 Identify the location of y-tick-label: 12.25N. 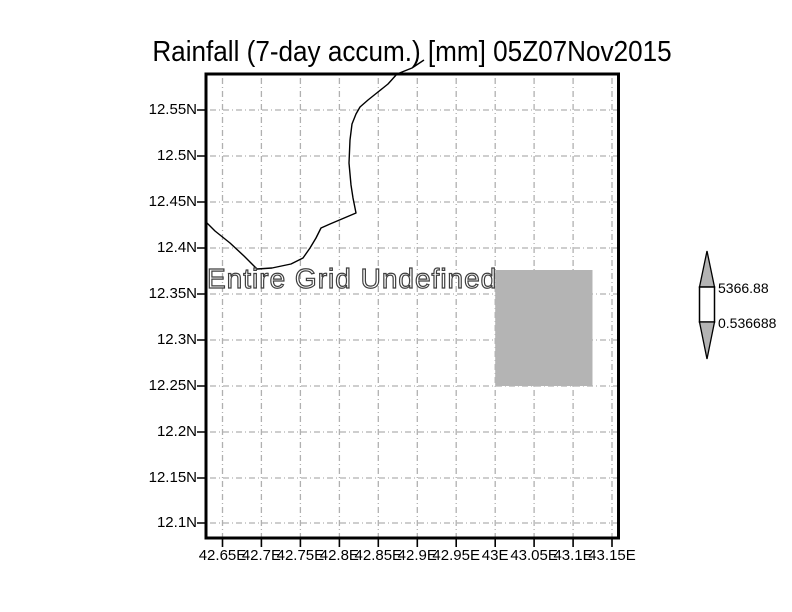
(172, 385).